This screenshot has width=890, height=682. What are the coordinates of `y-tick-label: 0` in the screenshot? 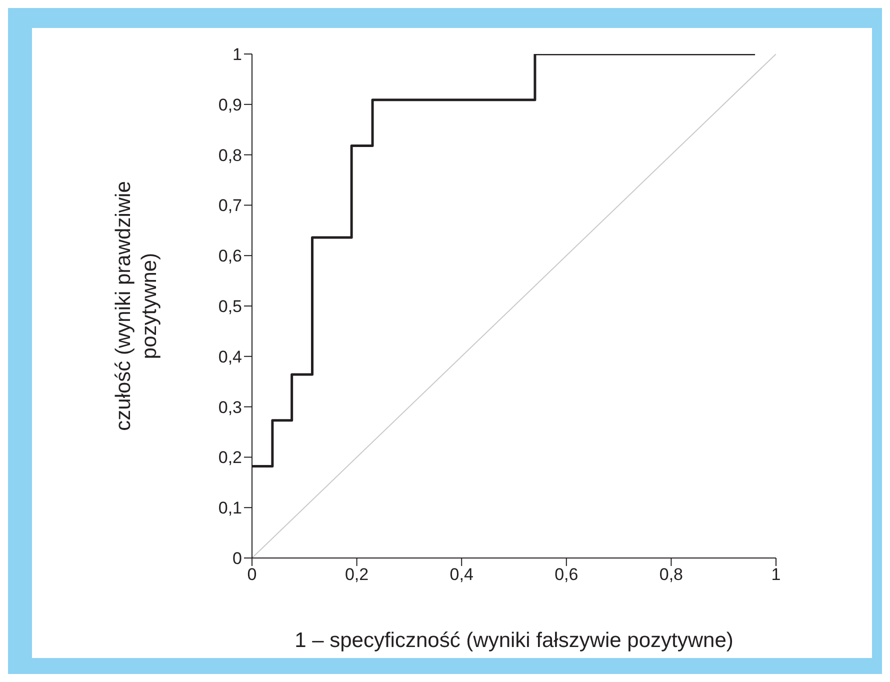 It's located at (237, 558).